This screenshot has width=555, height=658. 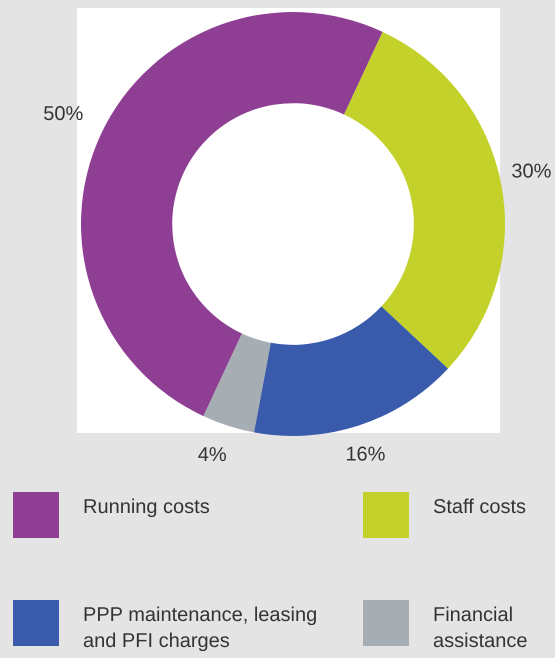 I want to click on legend-label: PPP maintenance, leasing and PFI charges, so click(x=200, y=628).